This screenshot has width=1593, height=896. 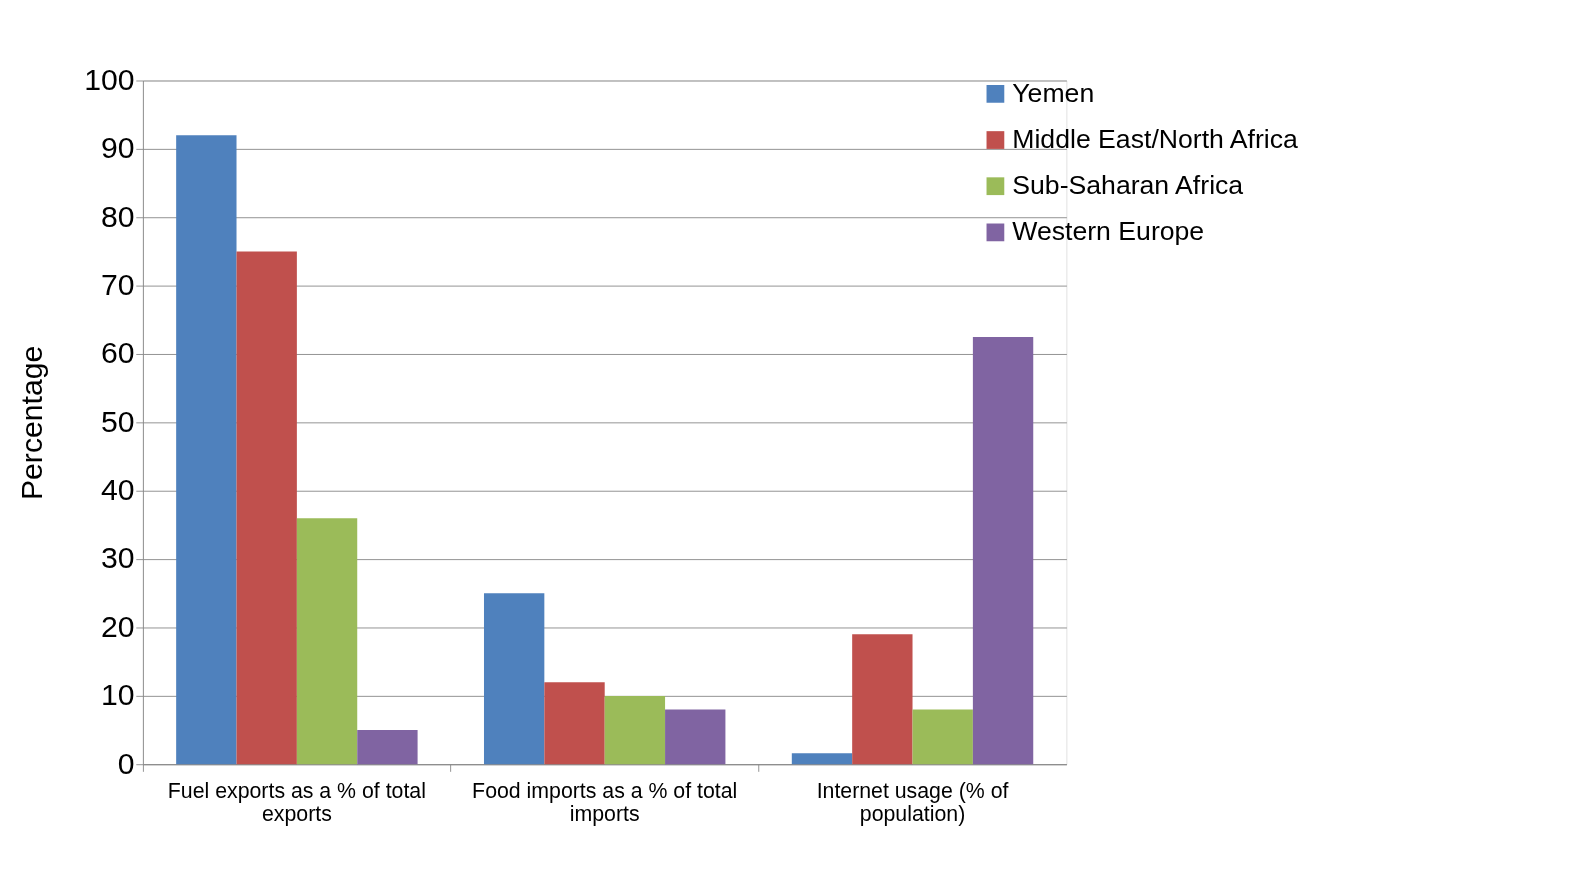 I want to click on legend-label: Middle East/North Africa, so click(x=1155, y=139).